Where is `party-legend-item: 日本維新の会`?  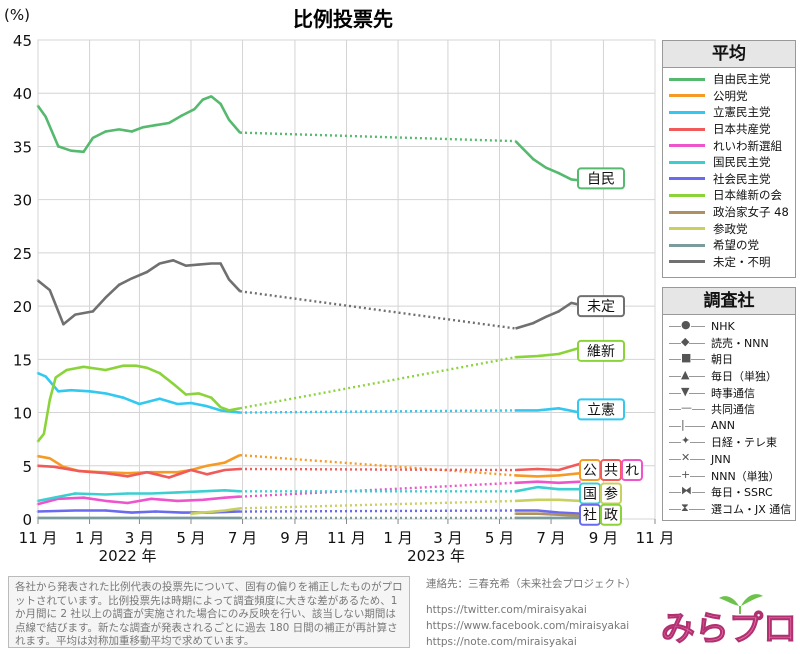
party-legend-item: 日本維新の会 is located at coordinates (729, 195).